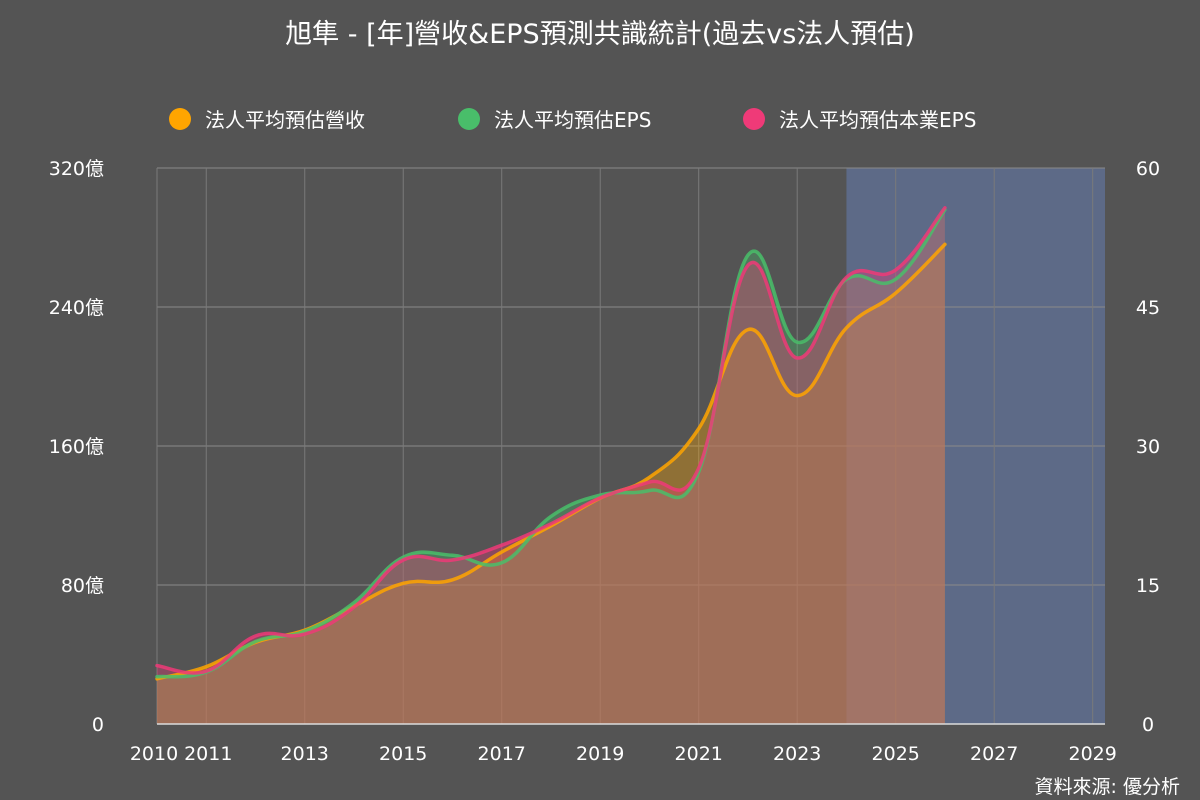 The height and width of the screenshot is (800, 1200). What do you see at coordinates (877, 120) in the screenshot?
I see `legend-label-2: 法人平均預估本業EPS` at bounding box center [877, 120].